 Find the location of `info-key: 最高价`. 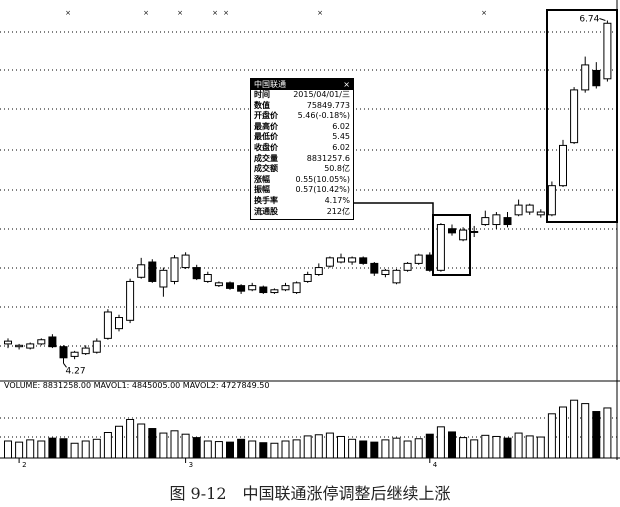

info-key: 最高价 is located at coordinates (266, 126).